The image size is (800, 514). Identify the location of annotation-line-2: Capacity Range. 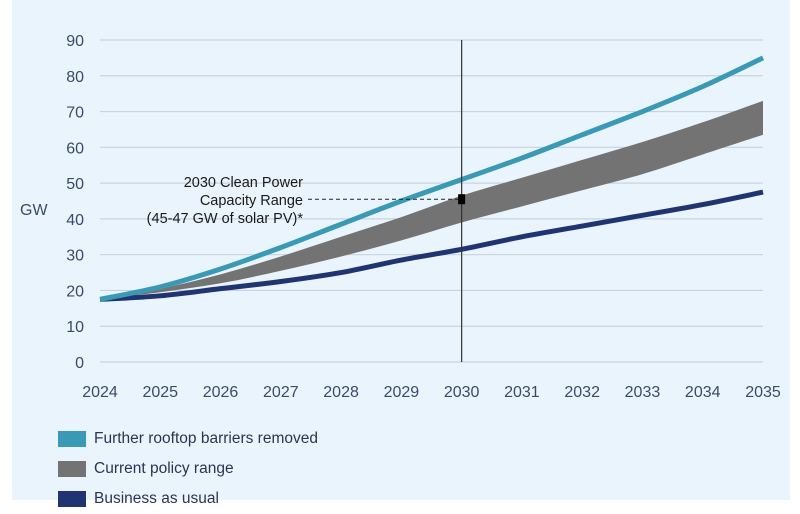
(251, 201).